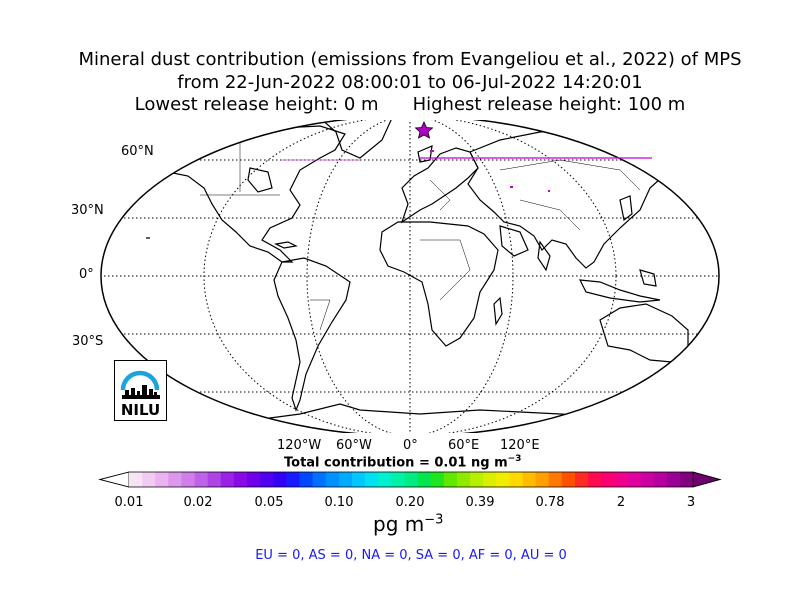 Image resolution: width=800 pixels, height=600 pixels. What do you see at coordinates (464, 445) in the screenshot?
I see `lon-label-60e: 60°E` at bounding box center [464, 445].